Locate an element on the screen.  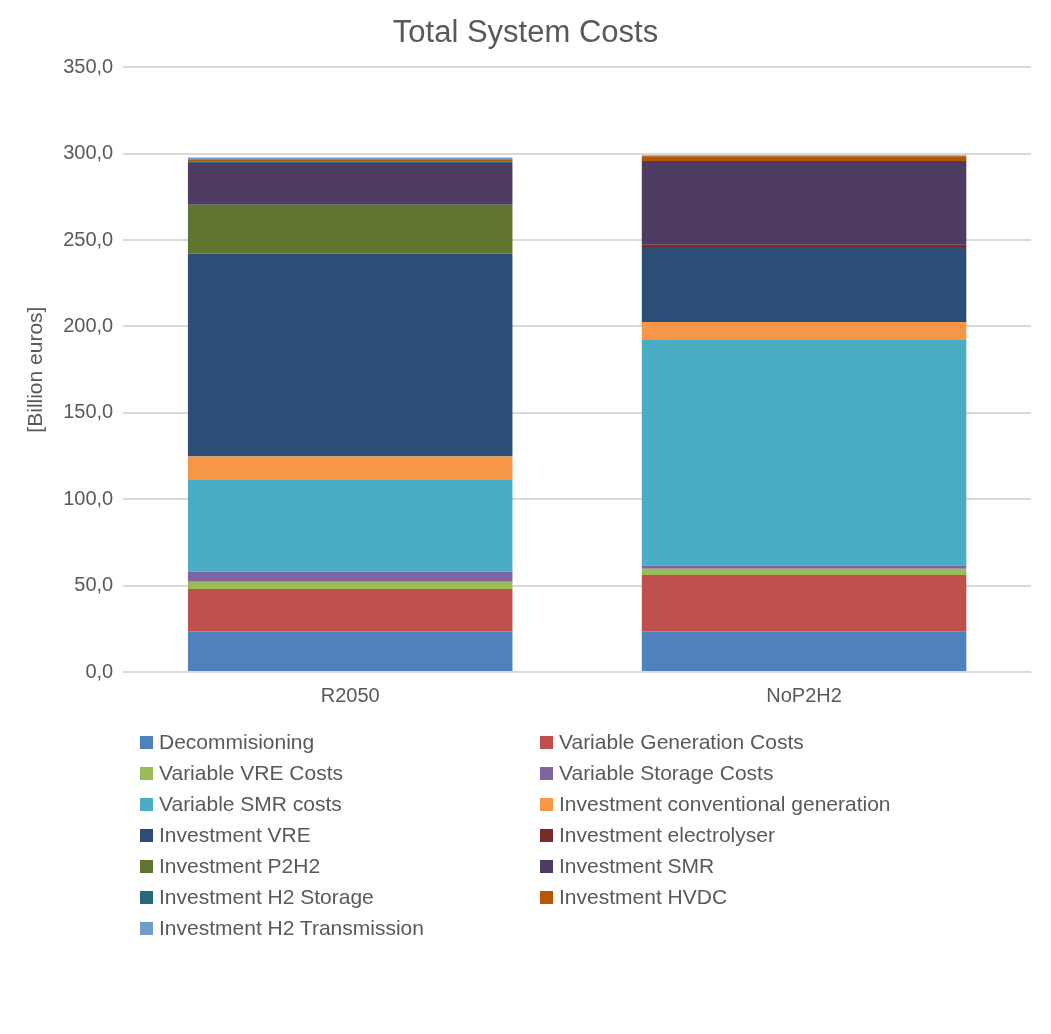
y-tick-label: 300,0 is located at coordinates (88, 152).